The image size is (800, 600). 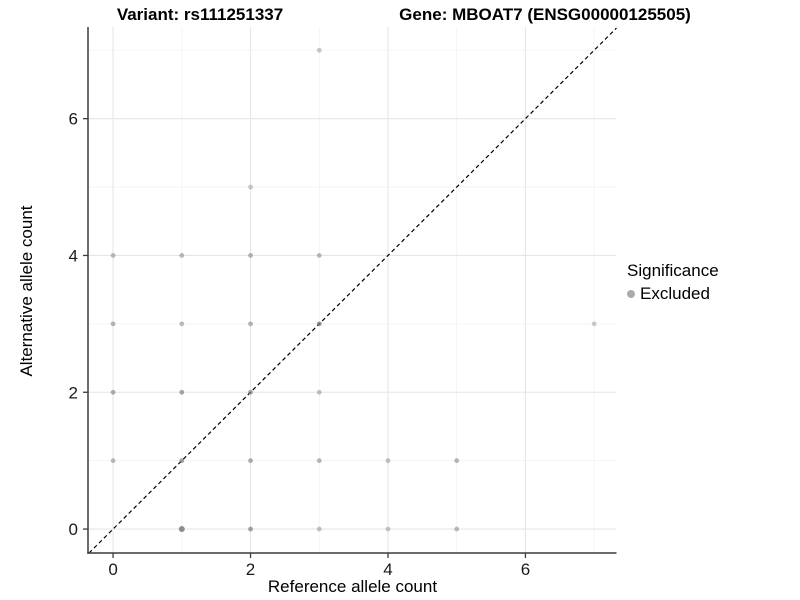 What do you see at coordinates (545, 14) in the screenshot?
I see `plot-title-gene: Gene: MBOAT7 (ENSG00000125505)` at bounding box center [545, 14].